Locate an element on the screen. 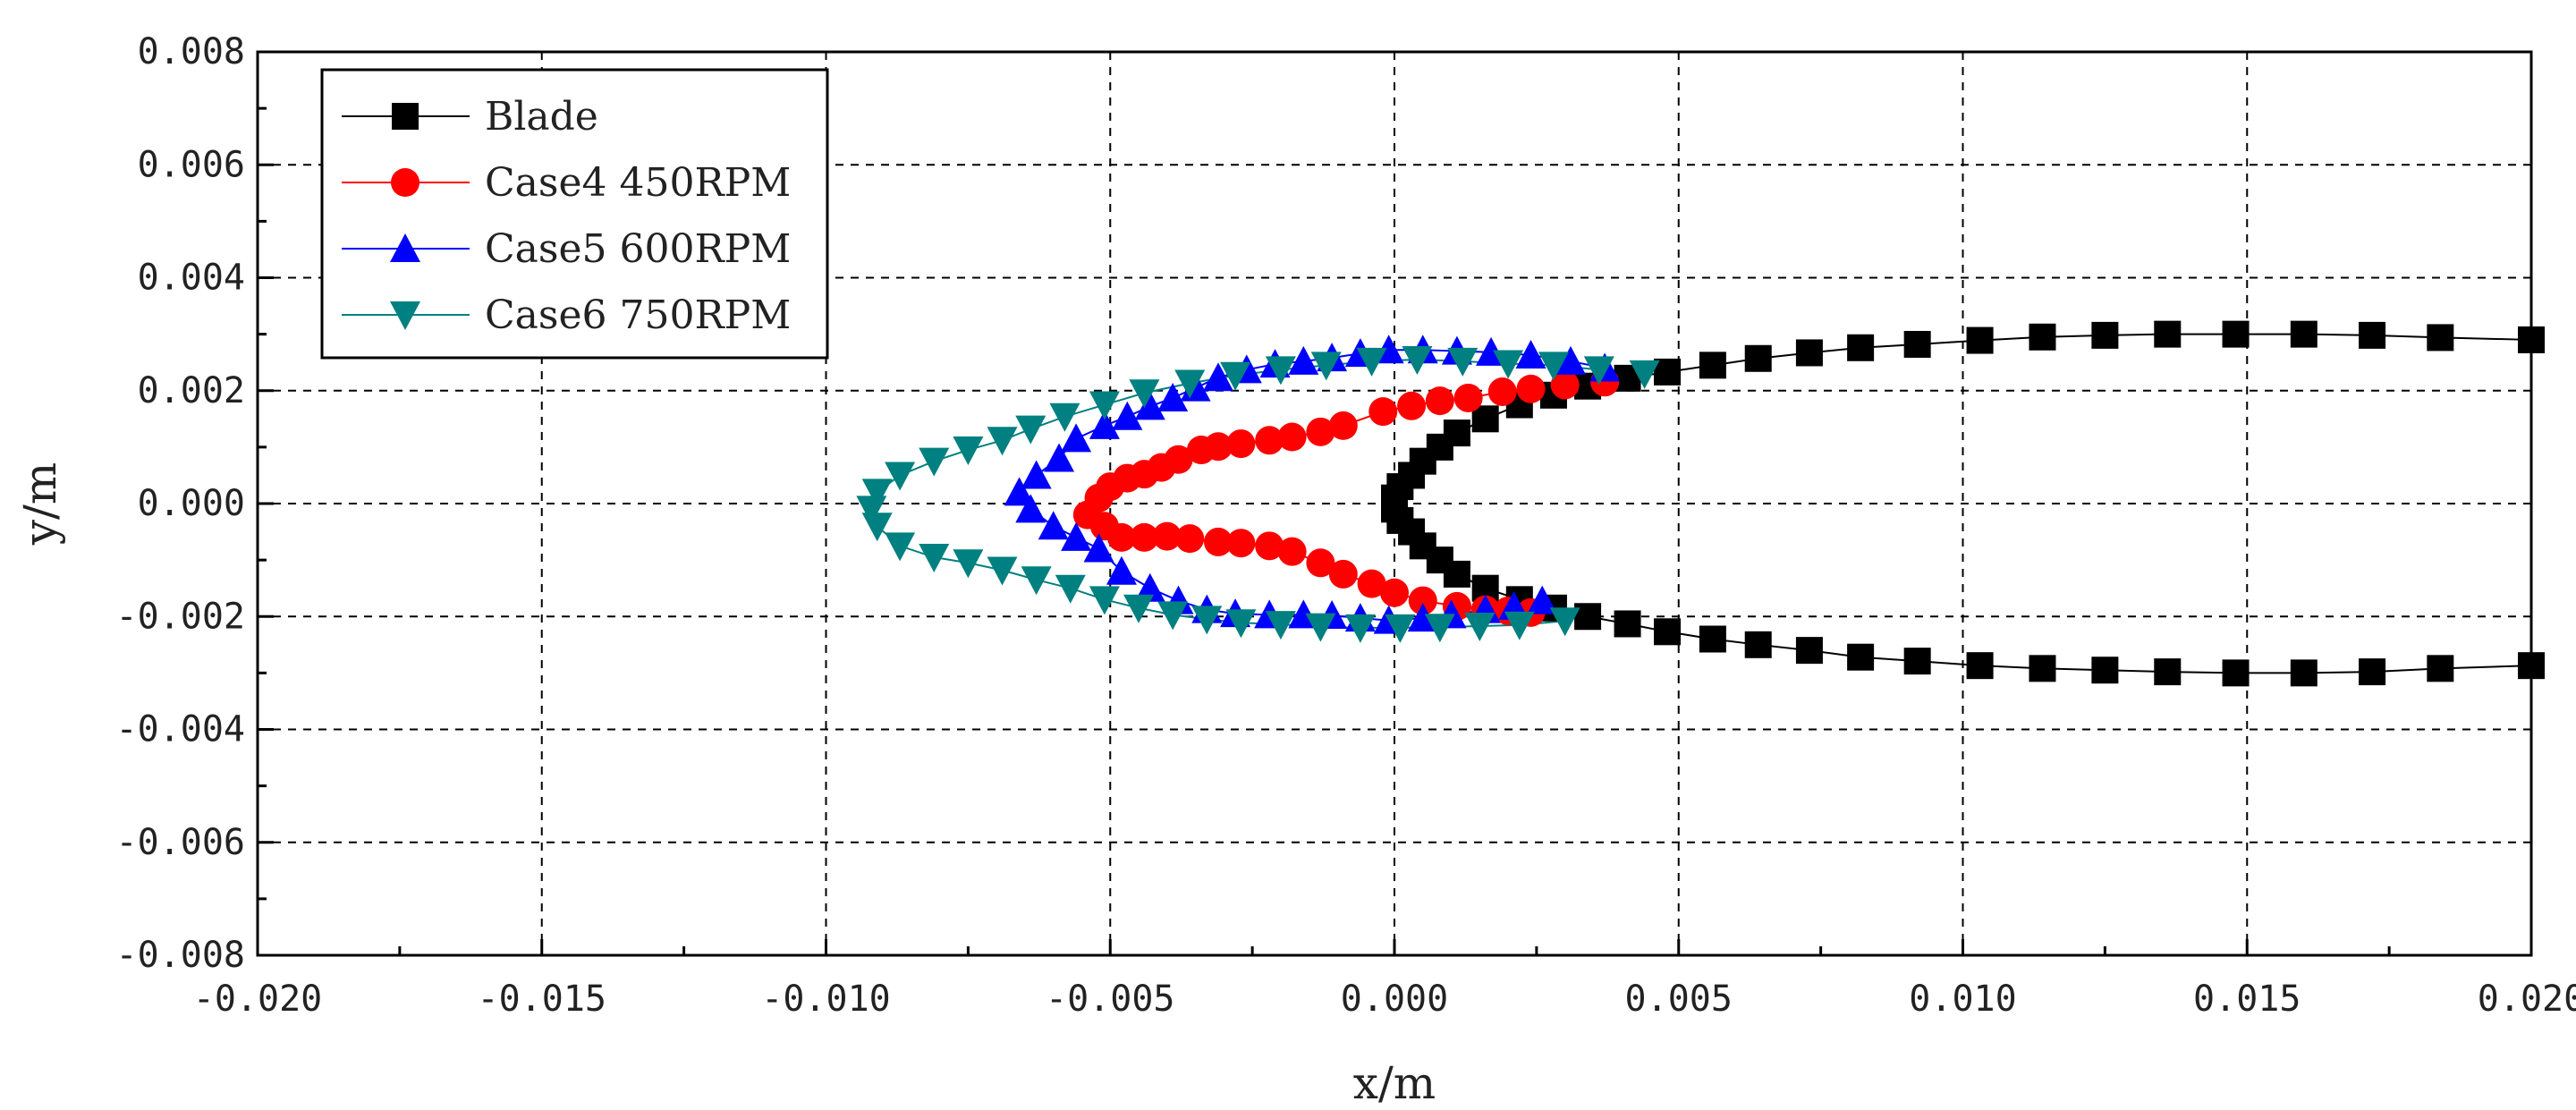 This screenshot has height=1110, width=2576. y-axis-title: y/m is located at coordinates (40, 504).